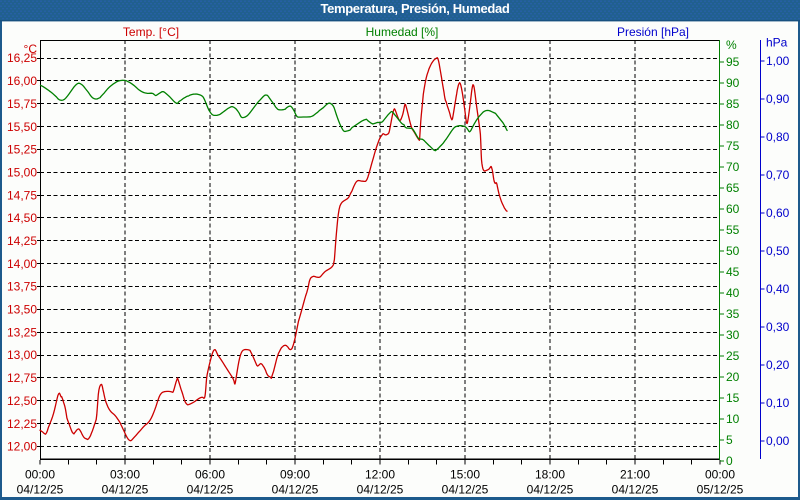 Image resolution: width=800 pixels, height=500 pixels. What do you see at coordinates (733, 293) in the screenshot?
I see `svg-text: 40` at bounding box center [733, 293].